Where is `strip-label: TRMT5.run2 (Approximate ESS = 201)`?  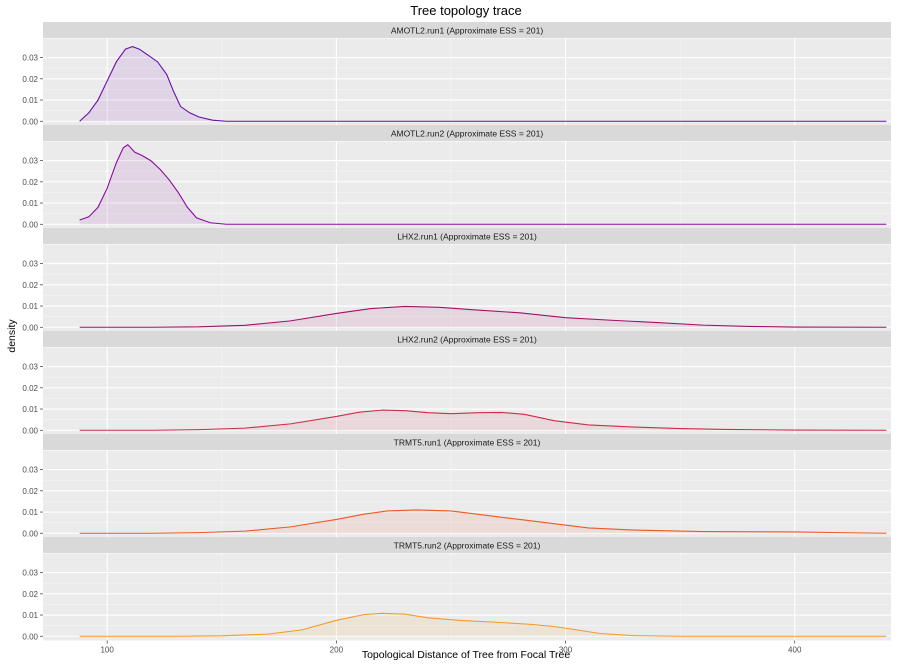
strip-label: TRMT5.run2 (Approximate ESS = 201) is located at coordinates (467, 546).